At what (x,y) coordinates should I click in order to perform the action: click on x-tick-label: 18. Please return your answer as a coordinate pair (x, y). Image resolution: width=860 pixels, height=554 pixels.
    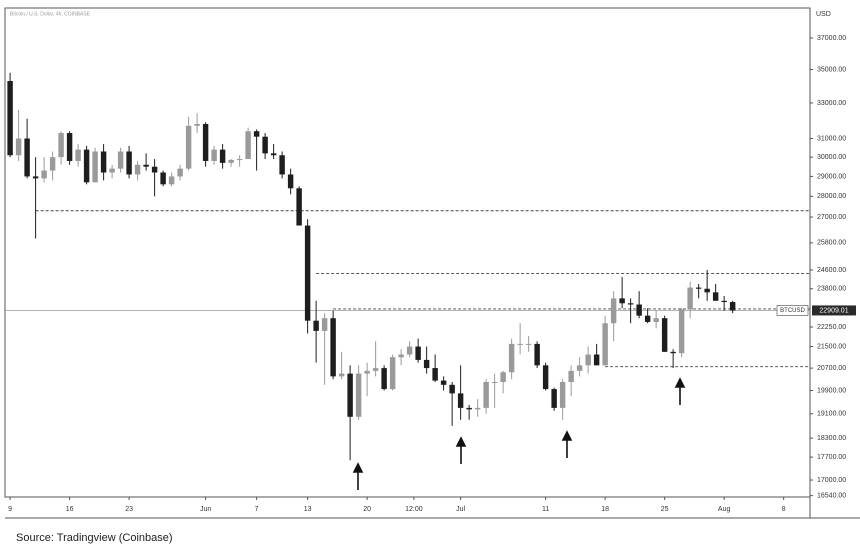
    Looking at the image, I should click on (605, 509).